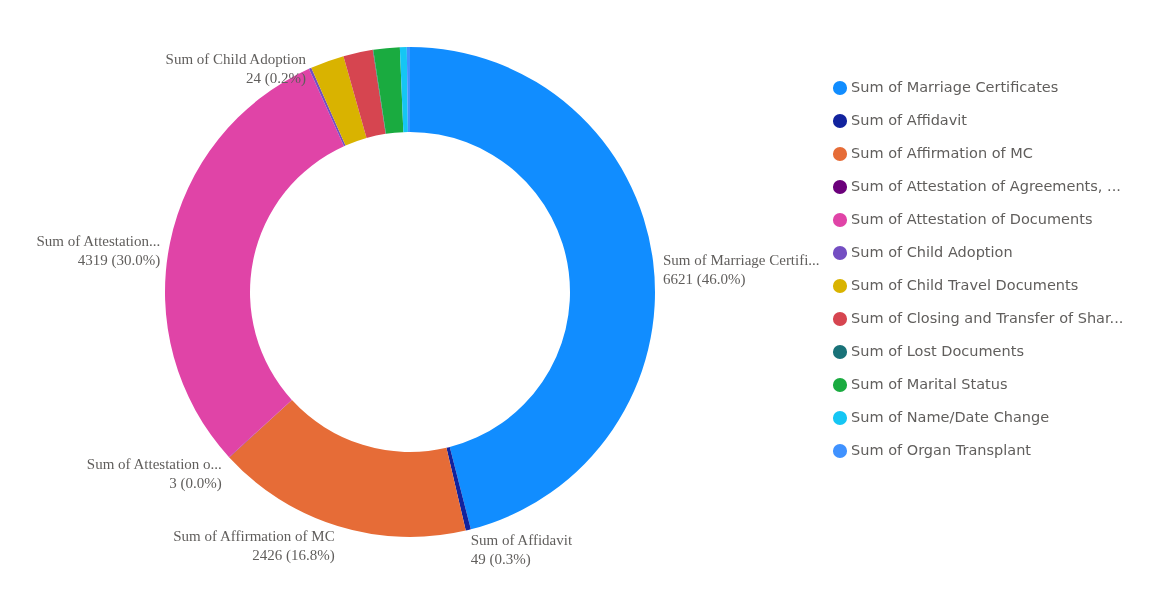 This screenshot has height=593, width=1171. What do you see at coordinates (950, 417) in the screenshot?
I see `legend-label: Sum of Name/Date Change` at bounding box center [950, 417].